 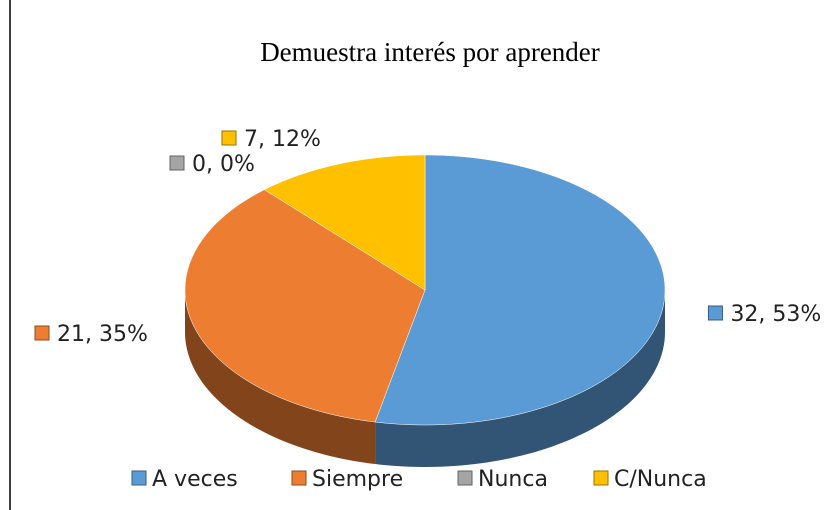 What do you see at coordinates (282, 139) in the screenshot?
I see `data-label: 7, 12%` at bounding box center [282, 139].